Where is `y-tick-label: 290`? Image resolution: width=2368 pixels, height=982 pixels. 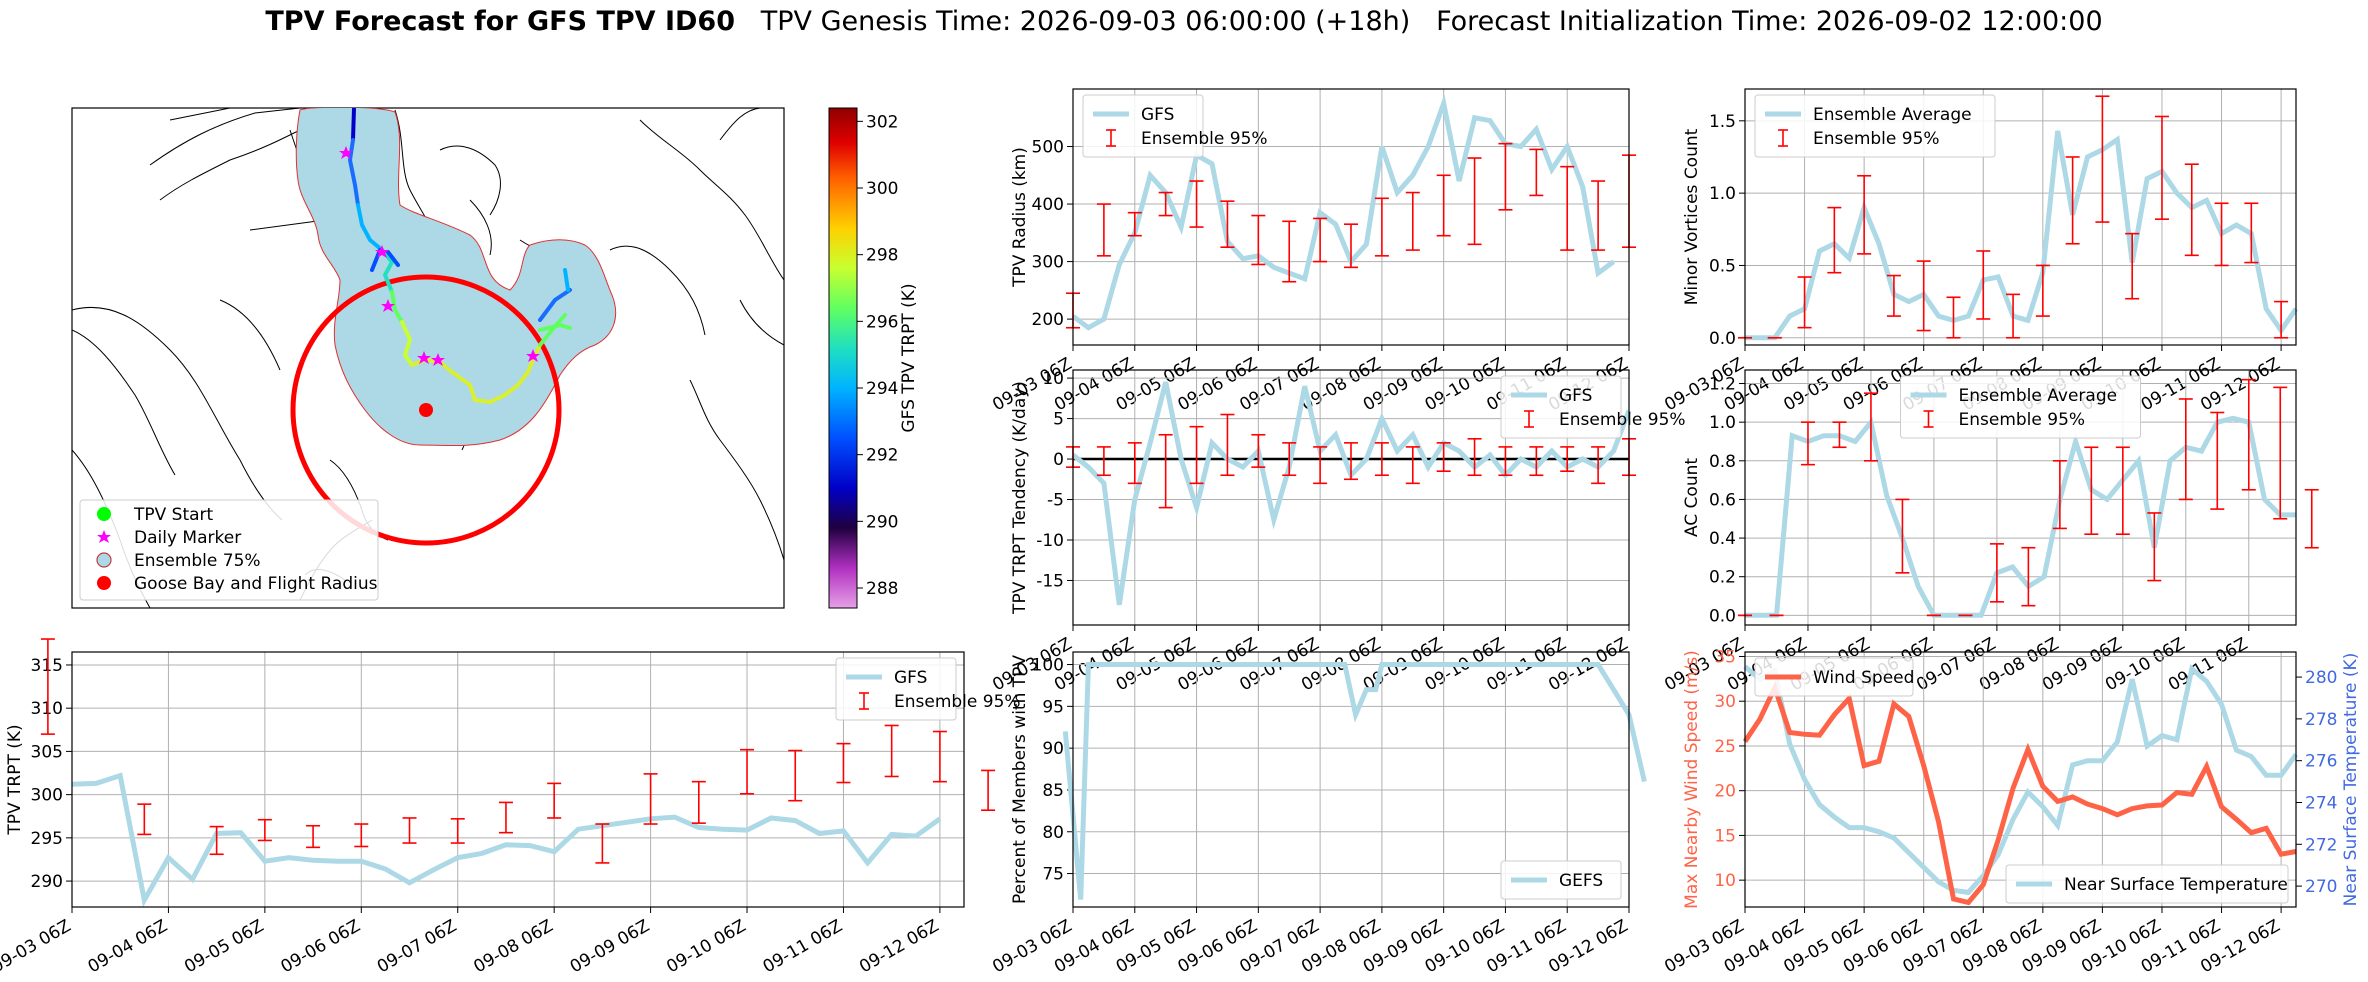 y-tick-label: 290 is located at coordinates (47, 882).